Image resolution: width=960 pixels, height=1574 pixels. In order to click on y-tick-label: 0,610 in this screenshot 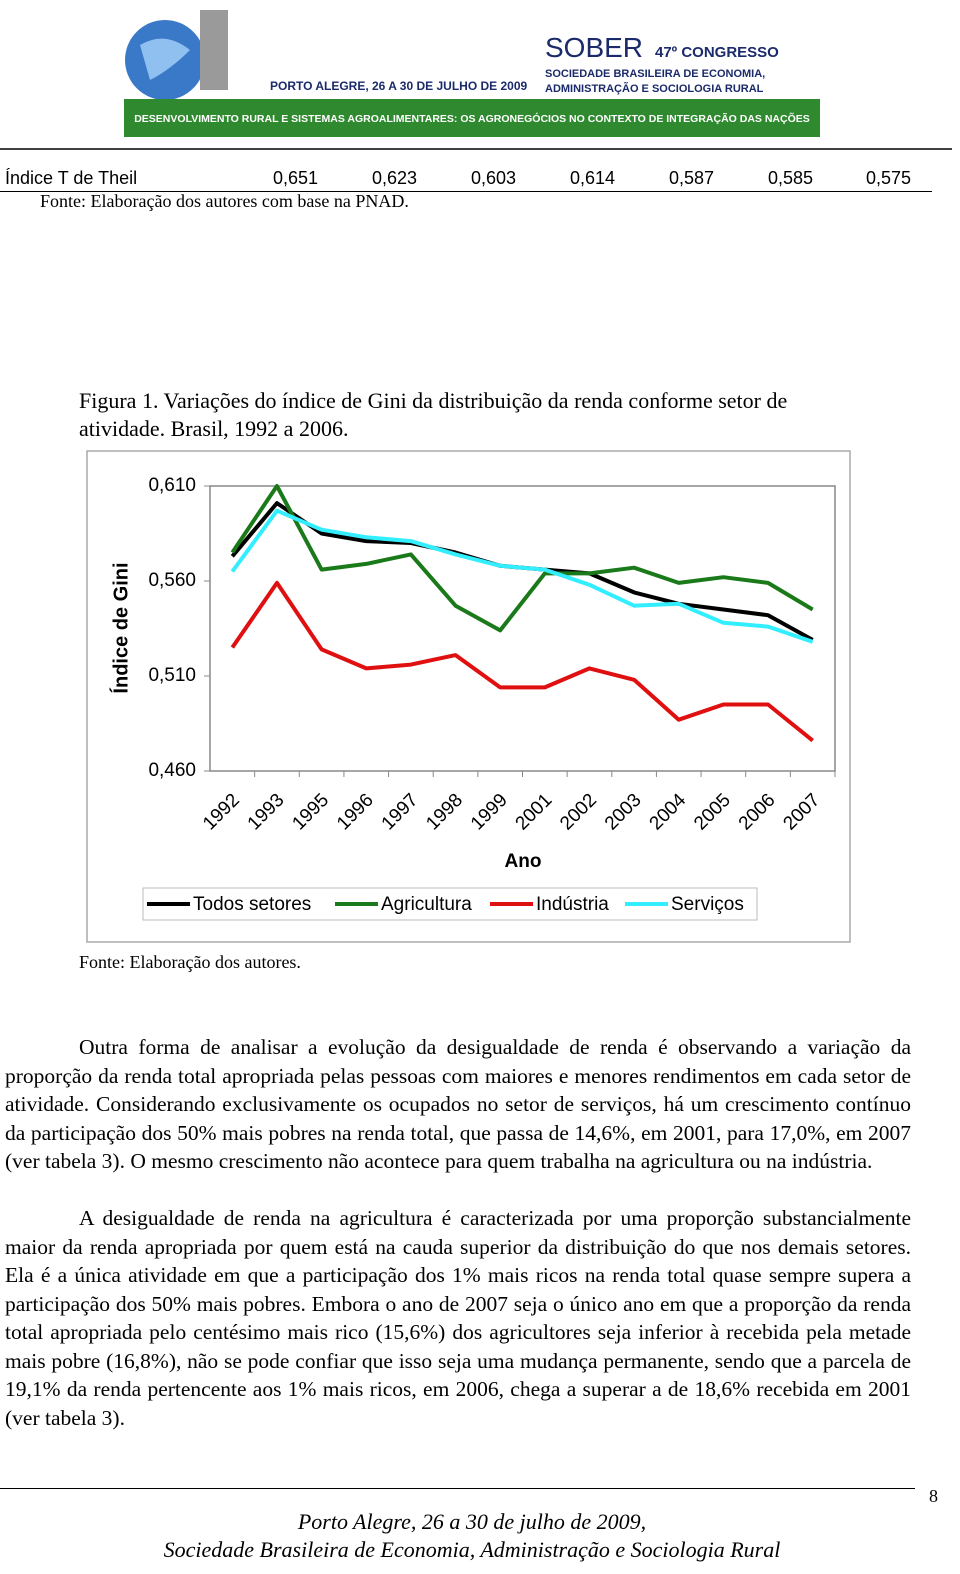, I will do `click(172, 485)`.